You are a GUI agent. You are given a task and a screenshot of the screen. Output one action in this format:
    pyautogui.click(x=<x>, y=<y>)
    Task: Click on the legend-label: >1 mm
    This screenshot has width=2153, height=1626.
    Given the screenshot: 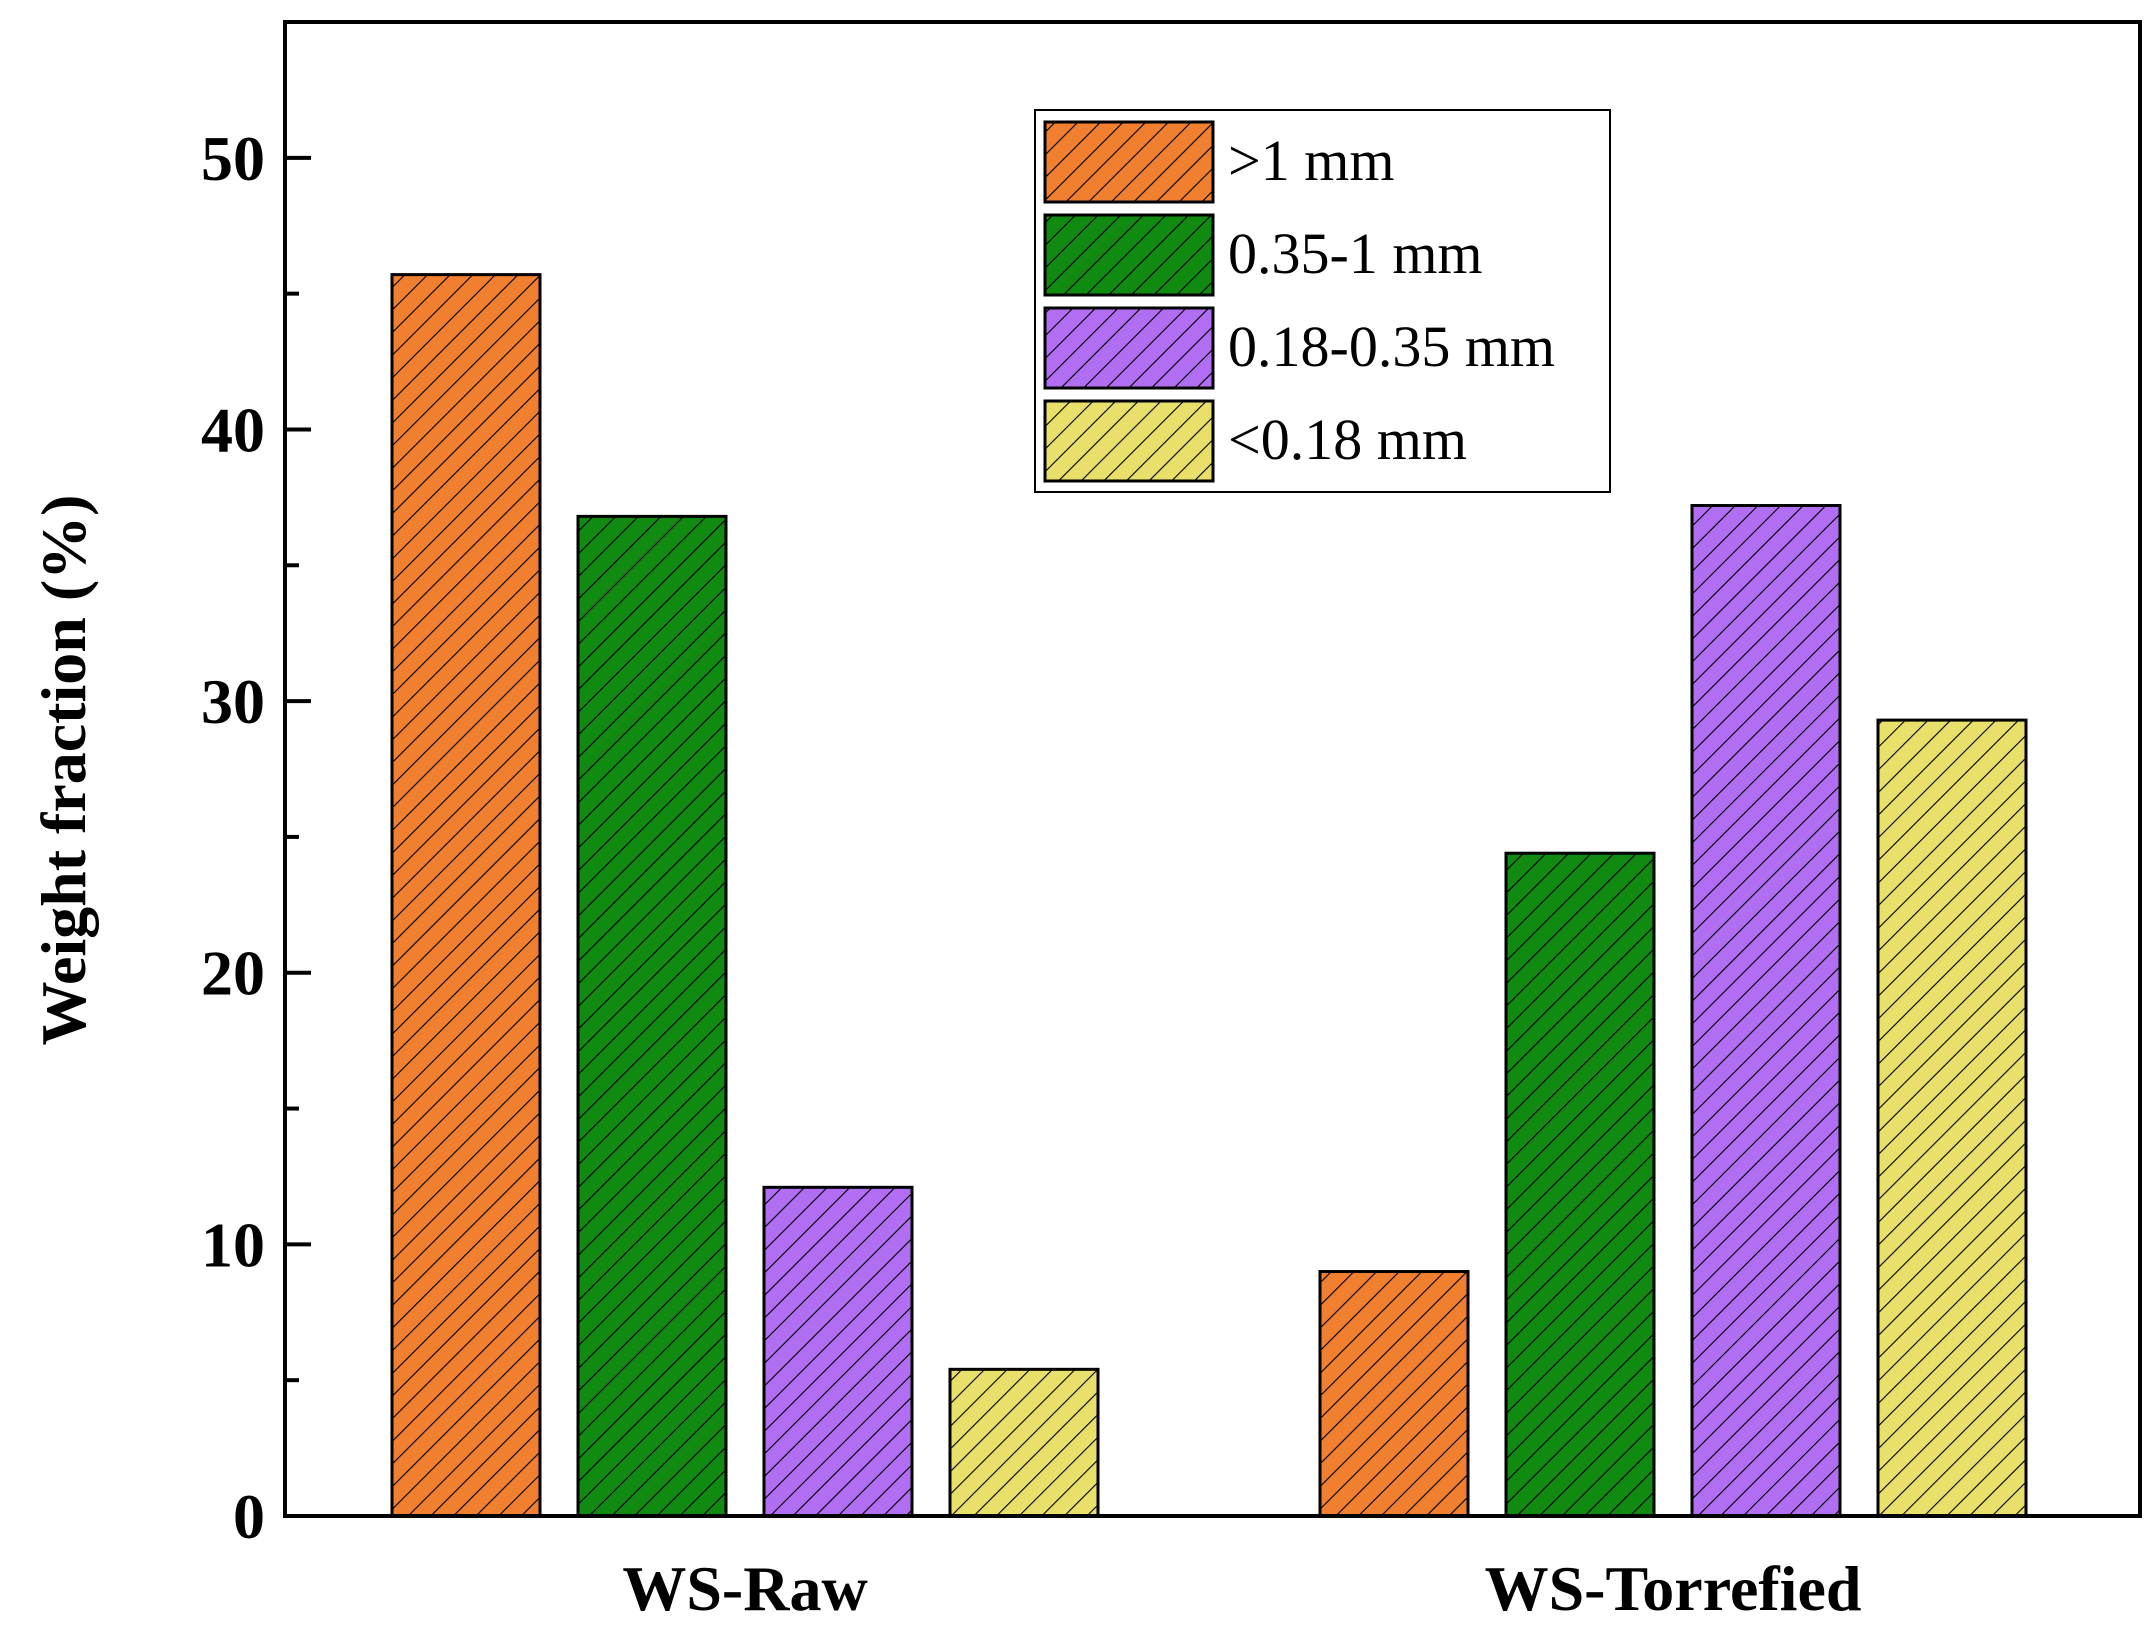 What is the action you would take?
    pyautogui.click(x=1311, y=160)
    